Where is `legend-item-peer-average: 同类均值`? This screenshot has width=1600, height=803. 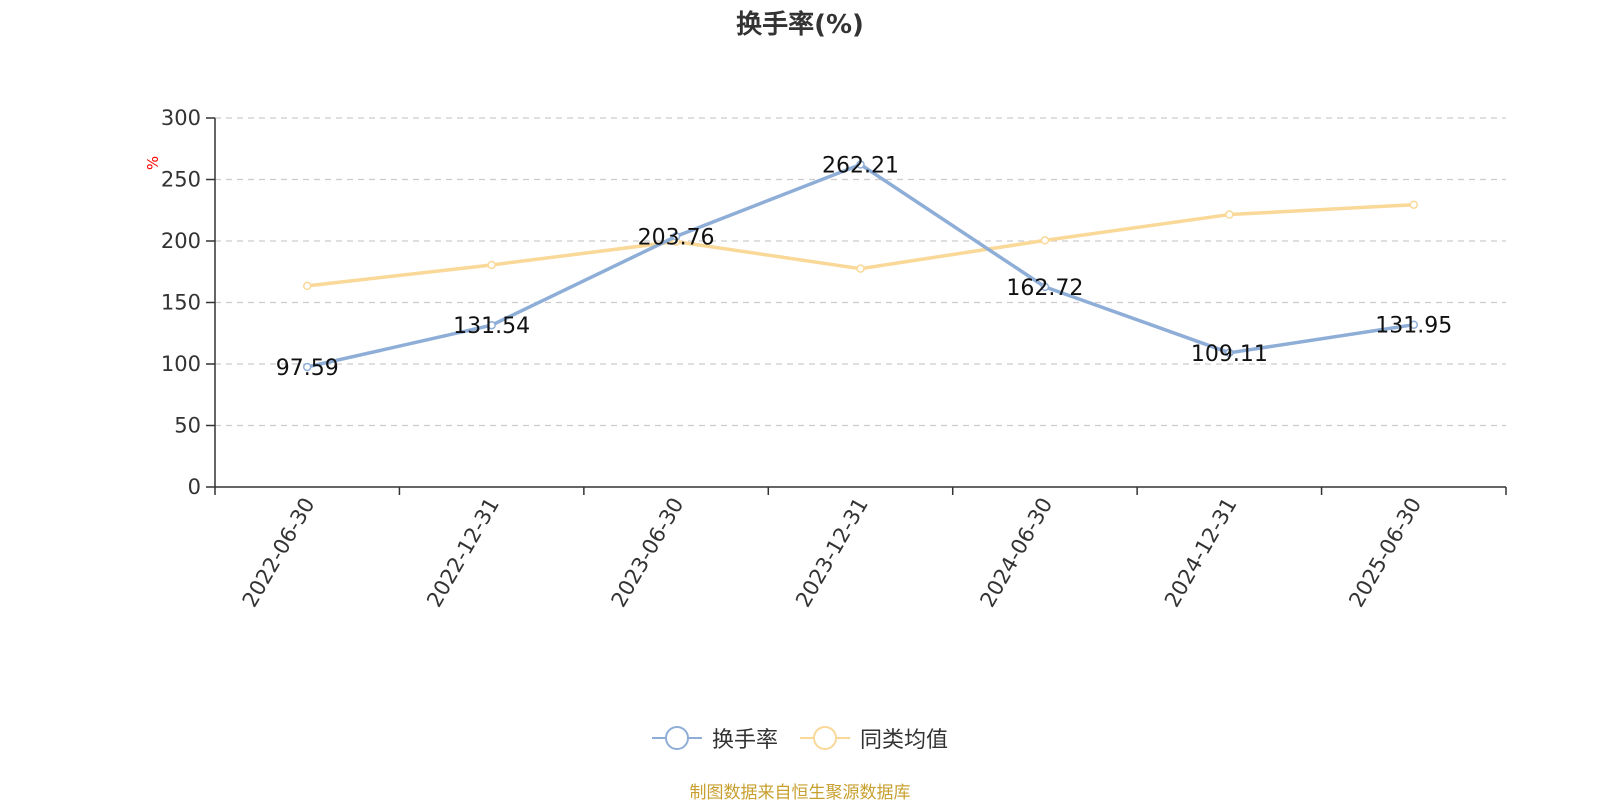 legend-item-peer-average: 同类均值 is located at coordinates (874, 738).